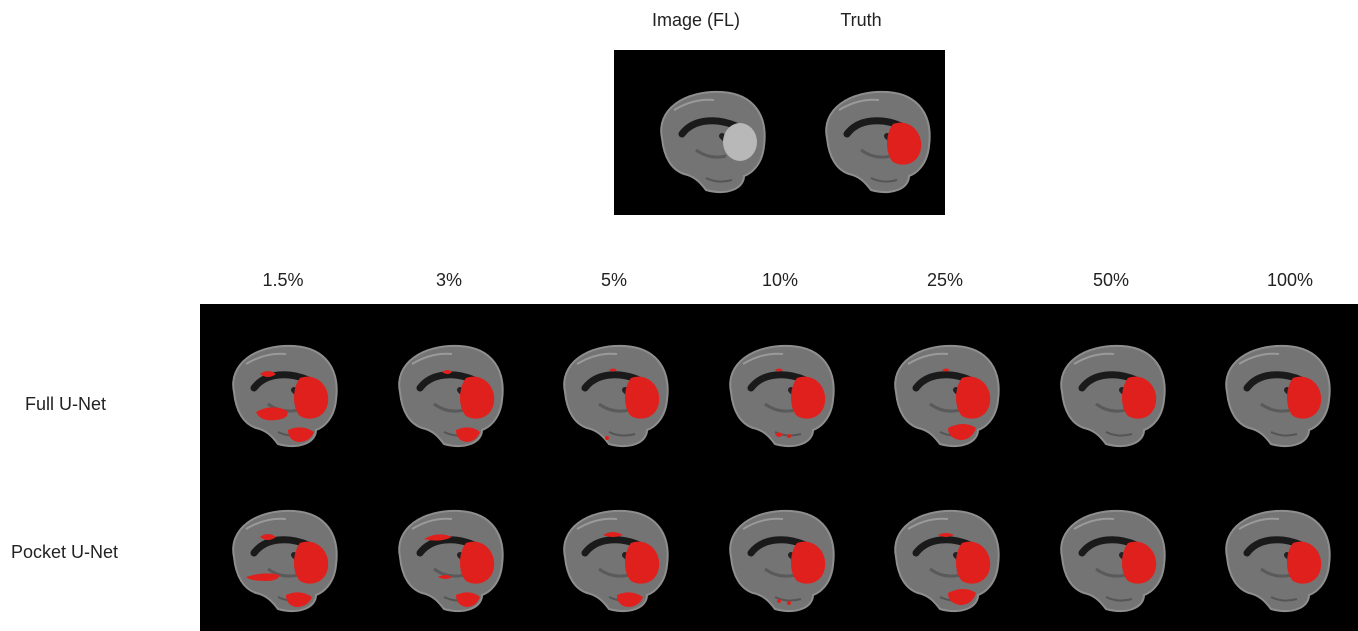 The width and height of the screenshot is (1358, 631). I want to click on top-panel-svg, so click(779, 132).